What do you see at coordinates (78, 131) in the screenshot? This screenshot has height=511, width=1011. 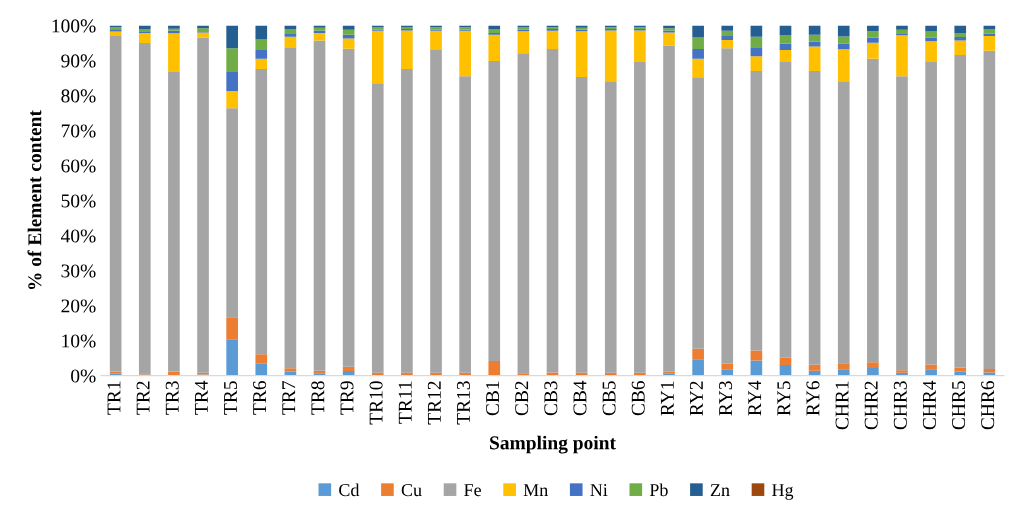 I see `y-tick-label: 70%` at bounding box center [78, 131].